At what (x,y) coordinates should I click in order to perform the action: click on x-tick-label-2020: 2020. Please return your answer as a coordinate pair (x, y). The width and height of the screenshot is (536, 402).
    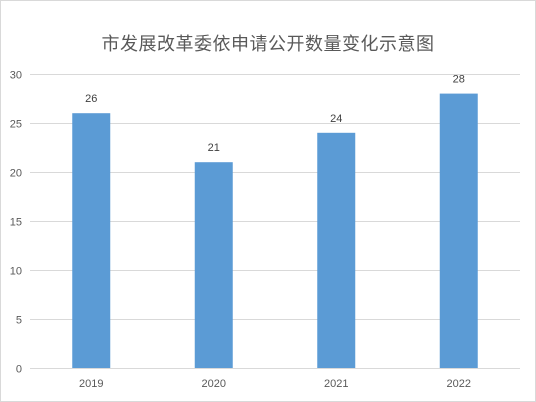
    Looking at the image, I should click on (214, 384).